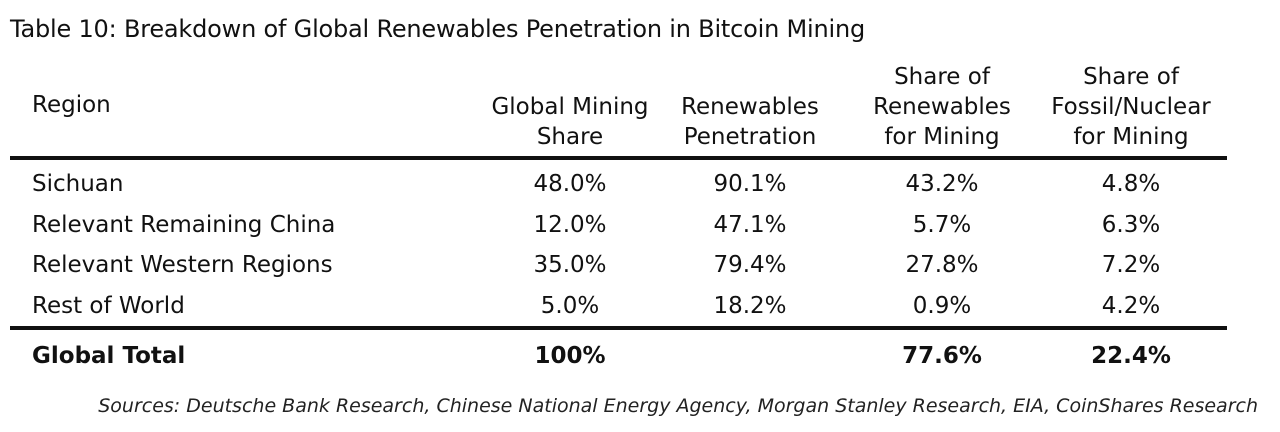  Describe the element at coordinates (942, 305) in the screenshot. I see `cell-renewables: 0.9%` at that location.